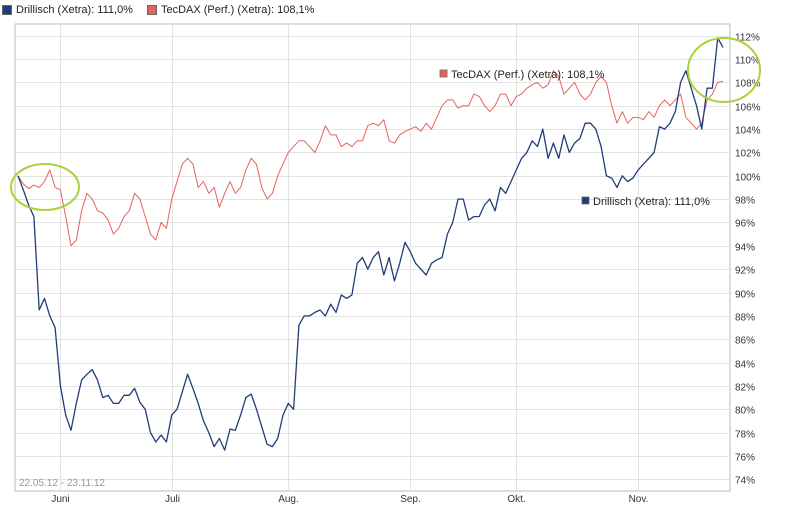  I want to click on end-label-tecdax: TecDAX (Perf.) (Xetra): 108,1%, so click(528, 75).